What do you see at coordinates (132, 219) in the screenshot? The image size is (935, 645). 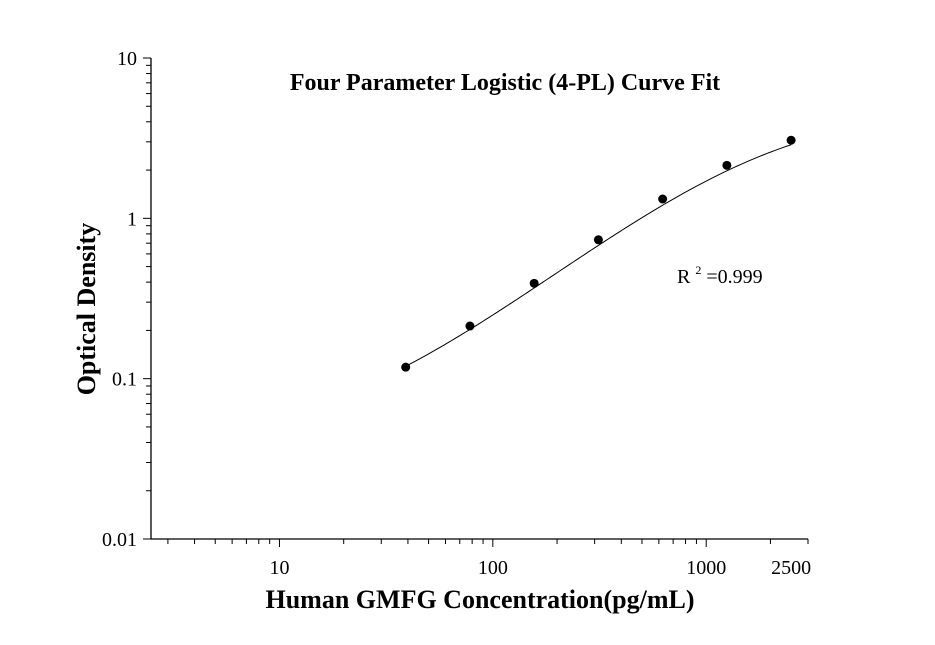 I see `y-tick-label: 1` at bounding box center [132, 219].